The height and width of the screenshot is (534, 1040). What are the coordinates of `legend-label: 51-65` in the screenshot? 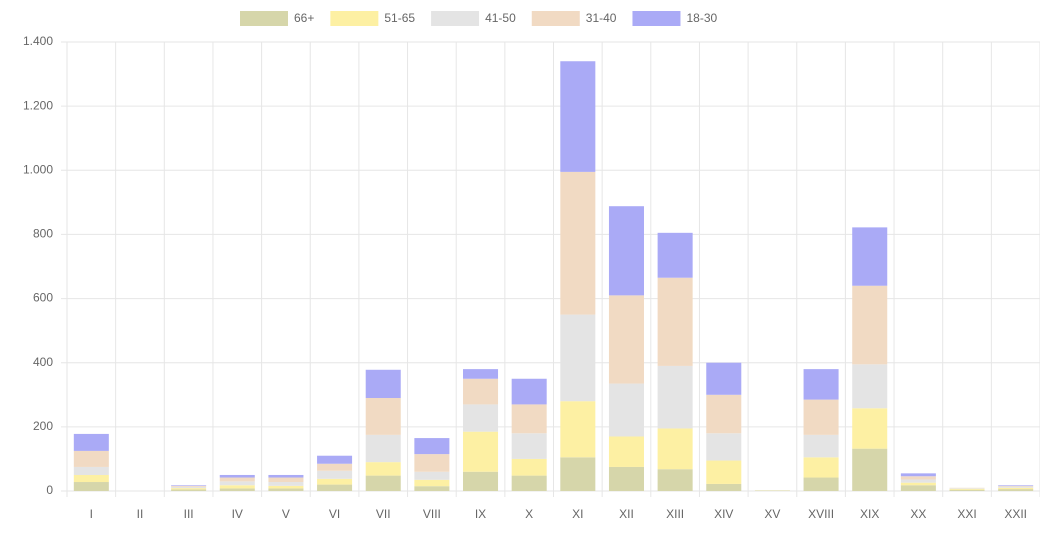 It's located at (399, 18).